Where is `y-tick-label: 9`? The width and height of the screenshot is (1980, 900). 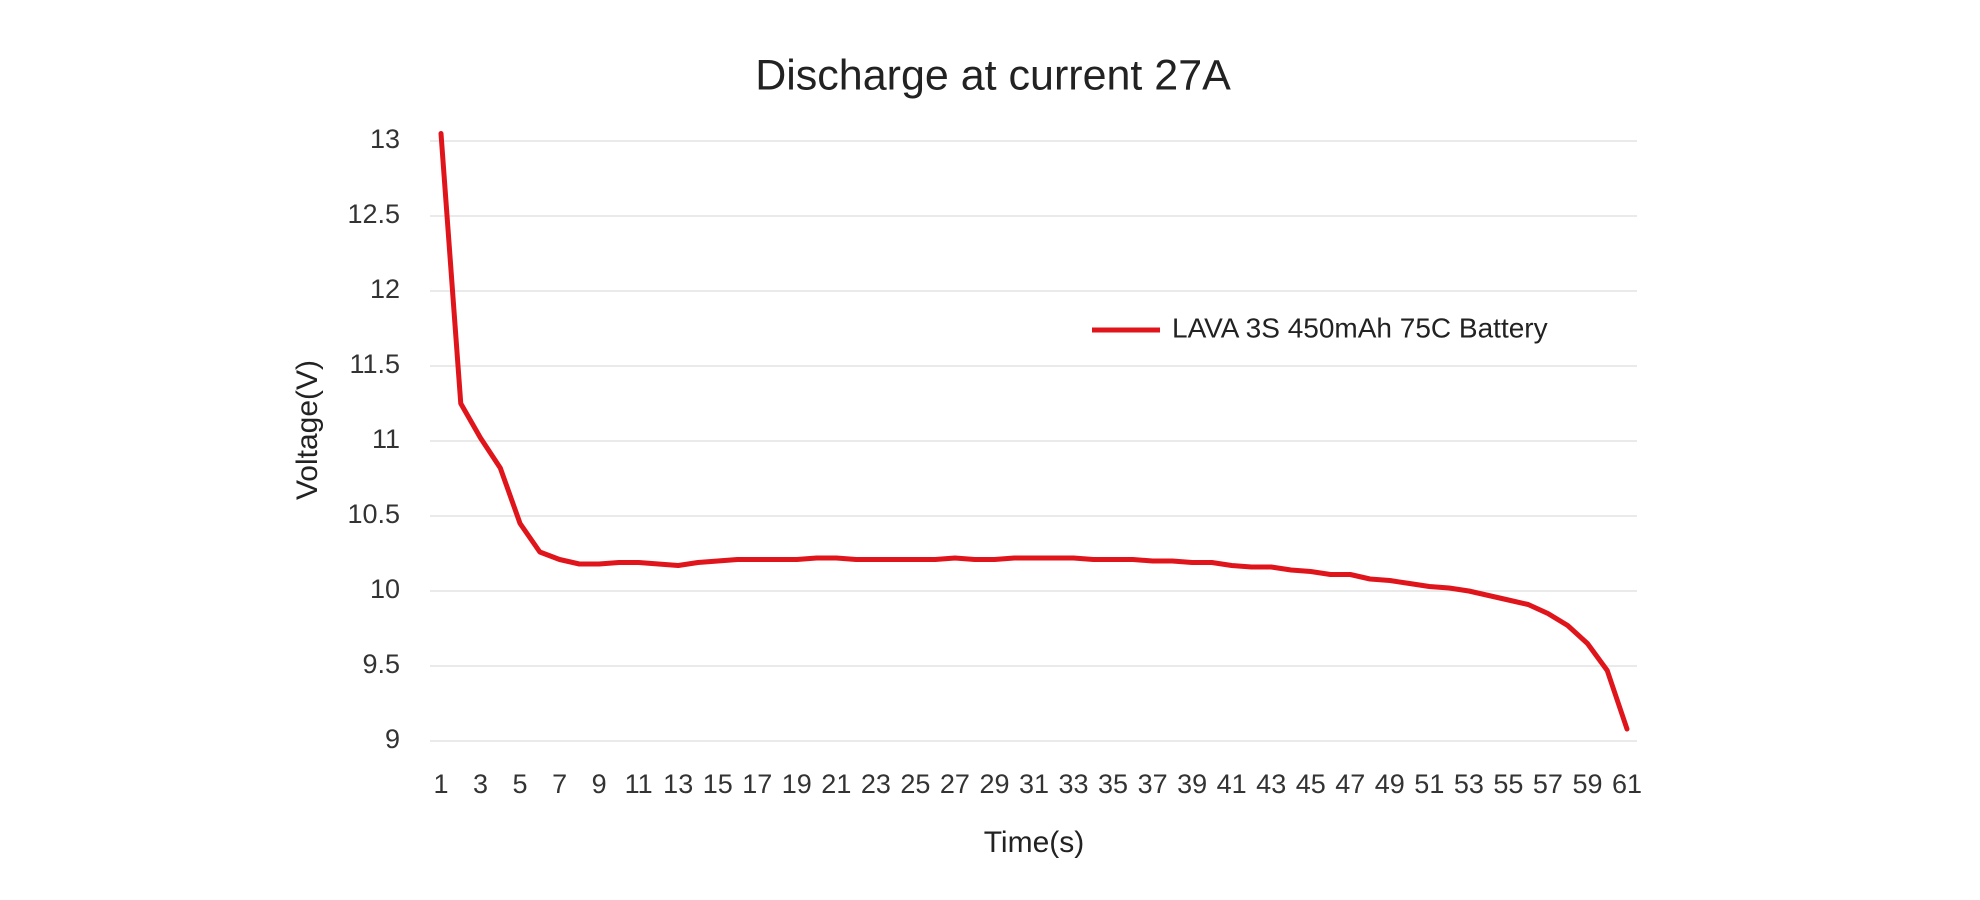 y-tick-label: 9 is located at coordinates (392, 739).